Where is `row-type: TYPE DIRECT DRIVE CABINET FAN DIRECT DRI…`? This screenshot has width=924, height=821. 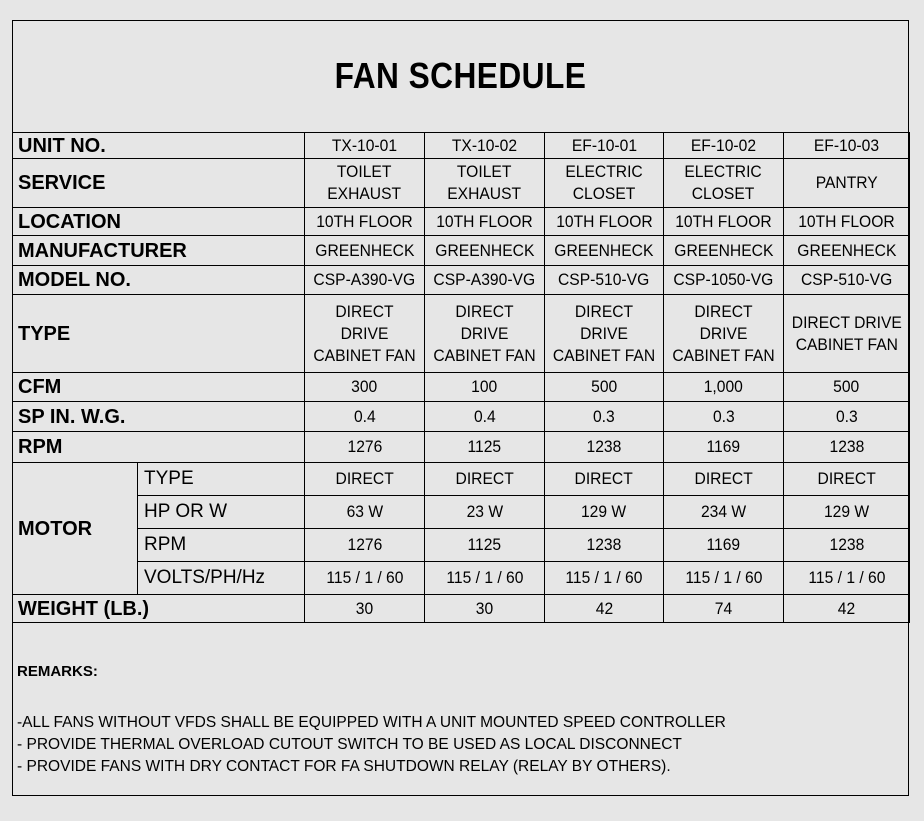 row-type: TYPE DIRECT DRIVE CABINET FAN DIRECT DRI… is located at coordinates (461, 333).